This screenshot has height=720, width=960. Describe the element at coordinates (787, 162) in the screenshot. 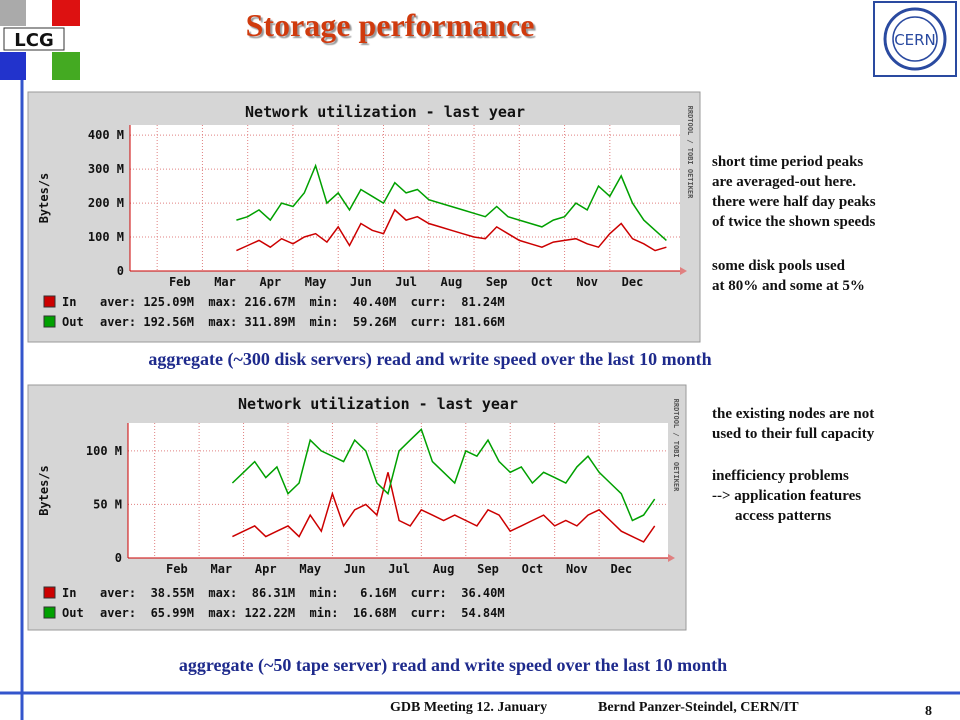

I see `note-text: short time period peaks` at that location.